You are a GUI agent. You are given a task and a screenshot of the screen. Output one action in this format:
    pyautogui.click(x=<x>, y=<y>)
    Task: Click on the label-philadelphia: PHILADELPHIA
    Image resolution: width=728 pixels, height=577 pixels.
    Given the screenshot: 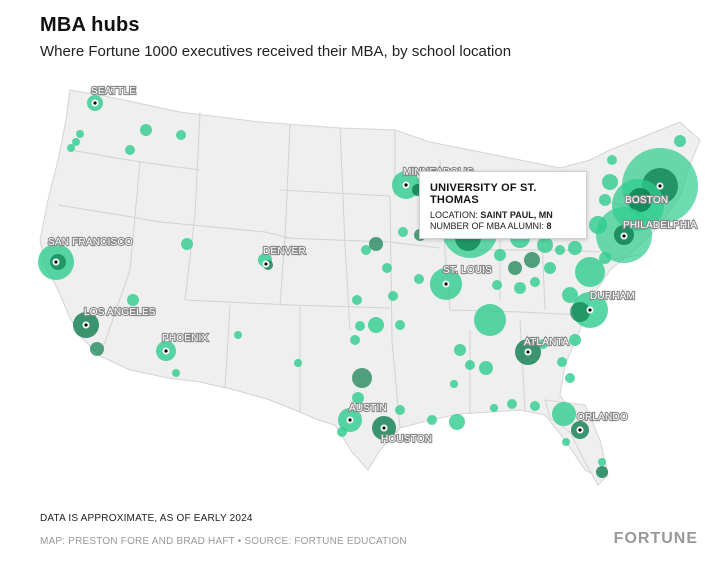 What is the action you would take?
    pyautogui.click(x=660, y=225)
    